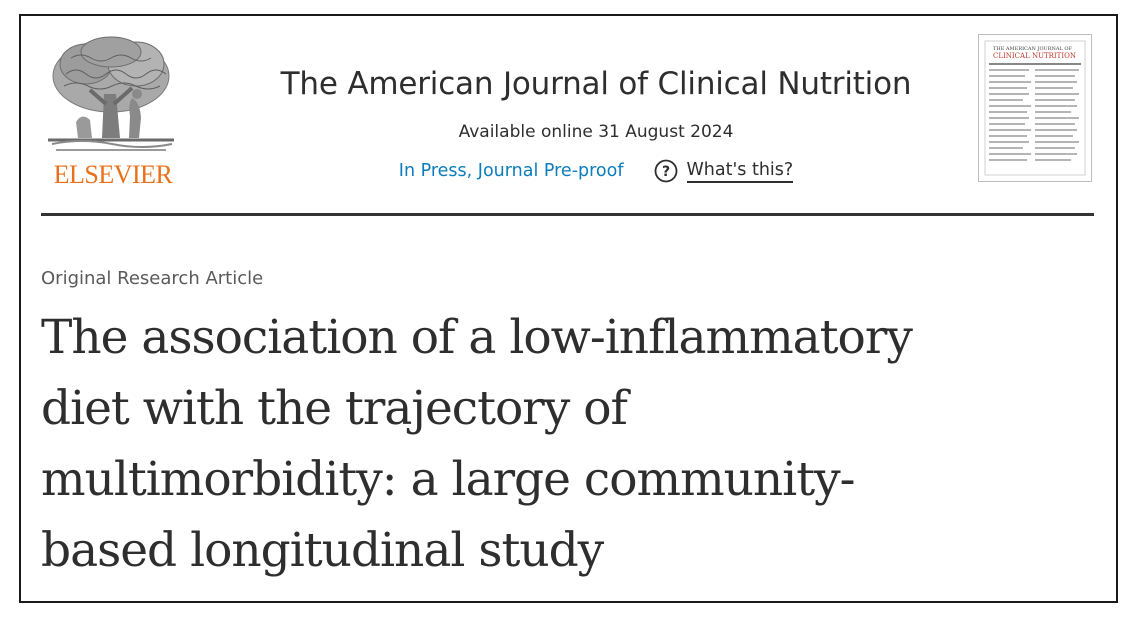  Describe the element at coordinates (448, 479) in the screenshot. I see `article-title-line: multimorbidity: a large community-` at that location.